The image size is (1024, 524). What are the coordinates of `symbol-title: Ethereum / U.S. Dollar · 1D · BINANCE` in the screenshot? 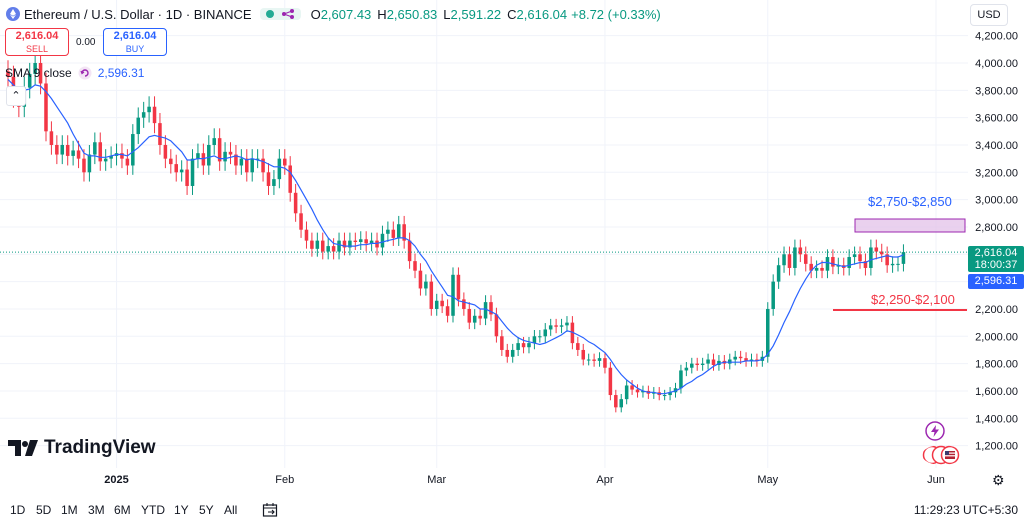 It's located at (138, 14).